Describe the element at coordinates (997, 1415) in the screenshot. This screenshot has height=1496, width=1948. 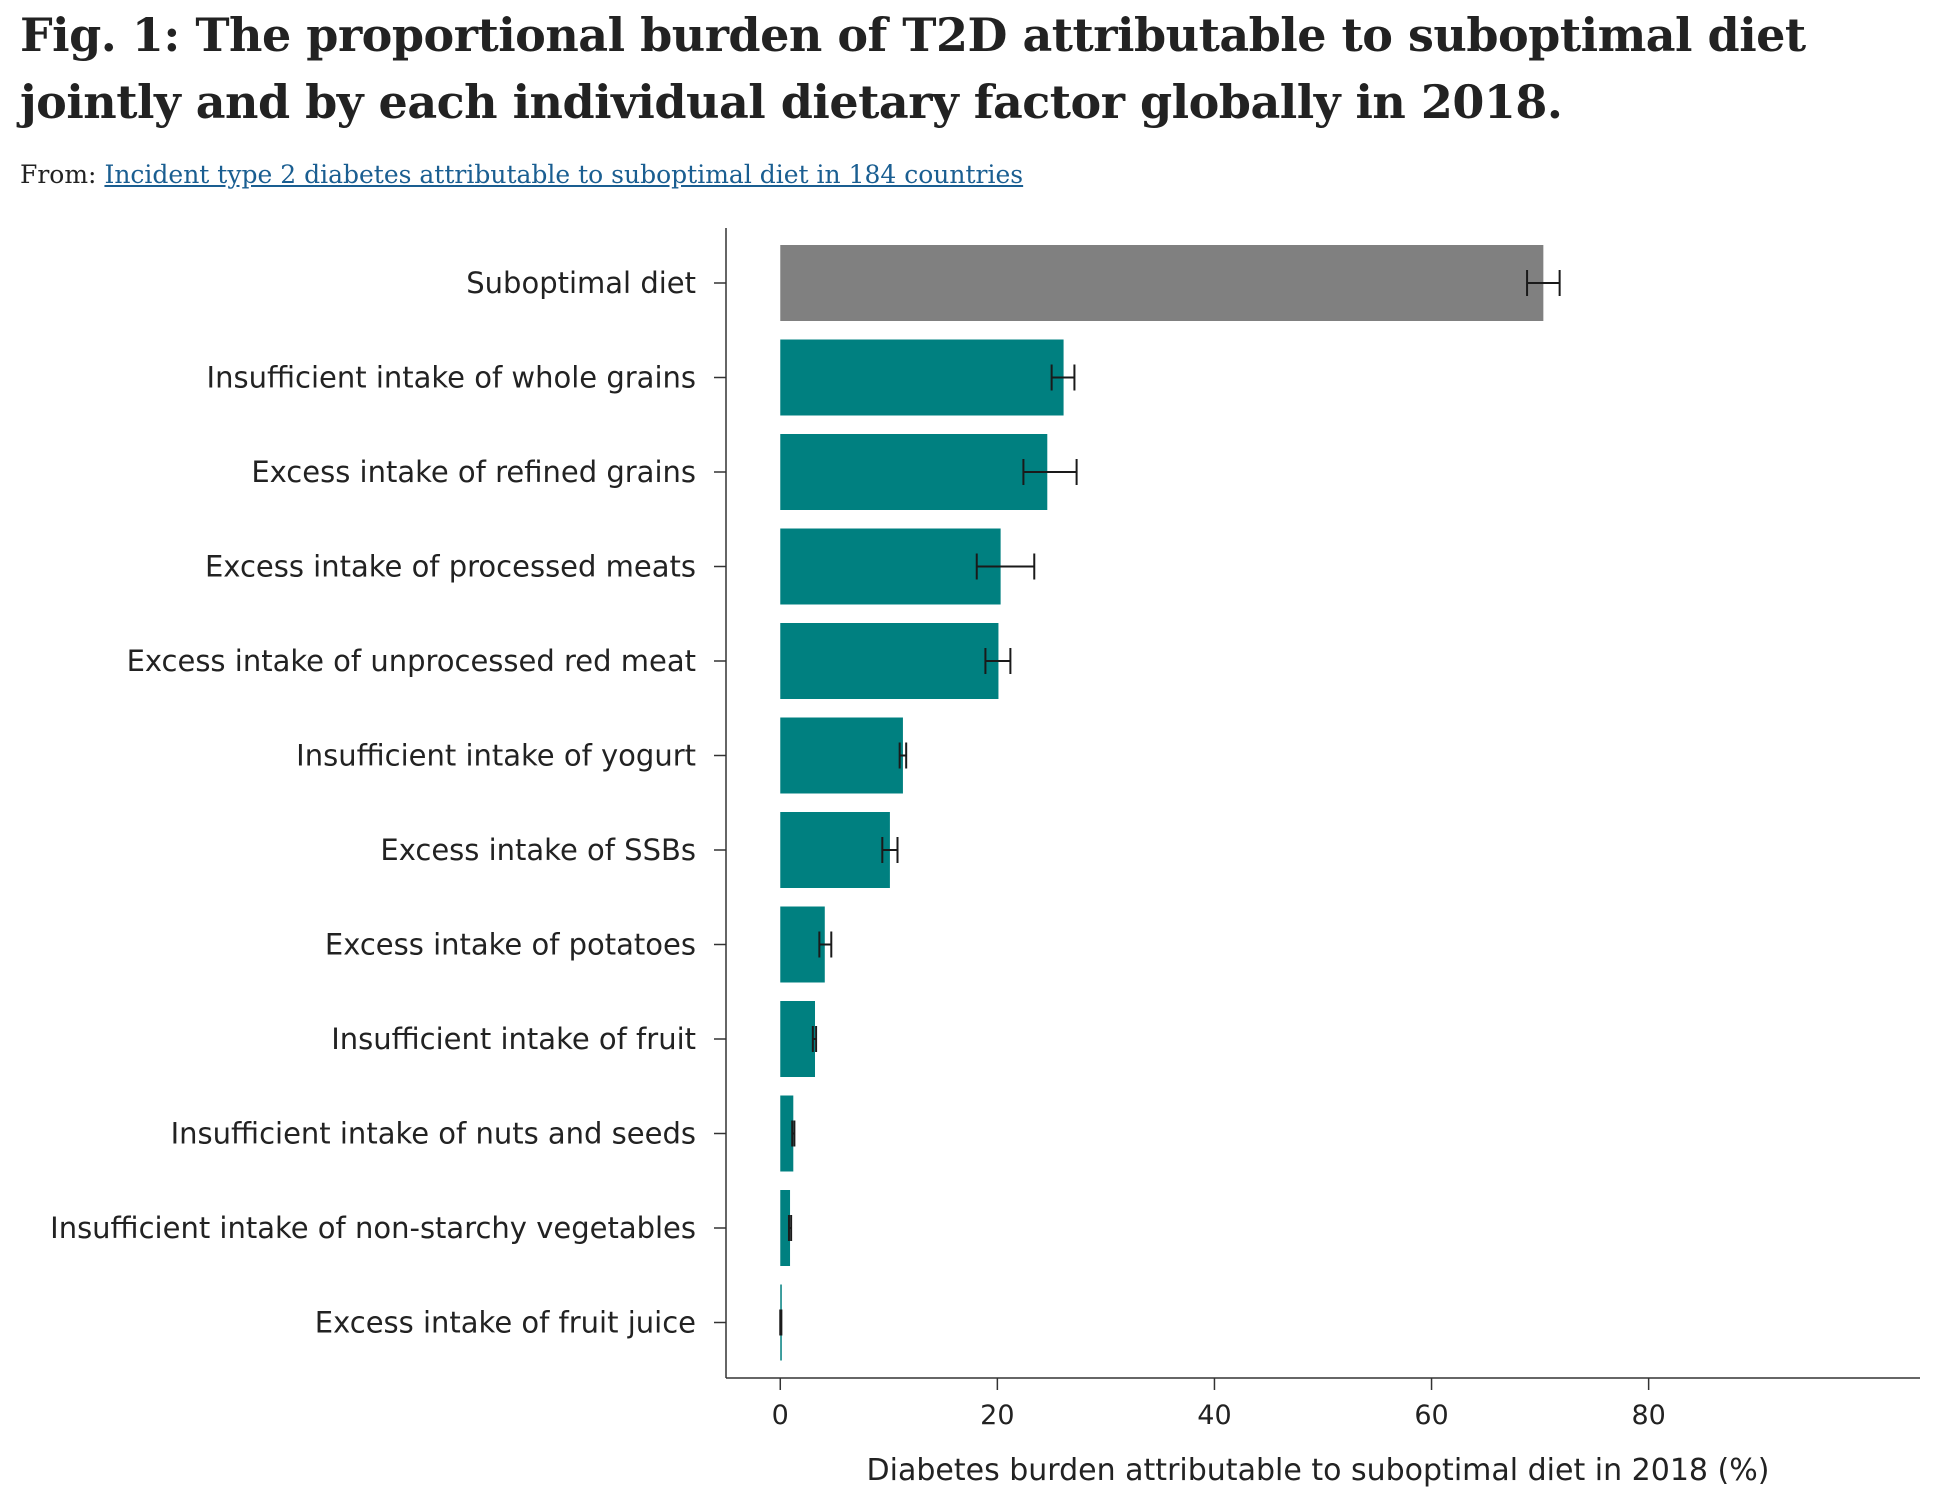
I see `x-tick-label-1: 20` at that location.